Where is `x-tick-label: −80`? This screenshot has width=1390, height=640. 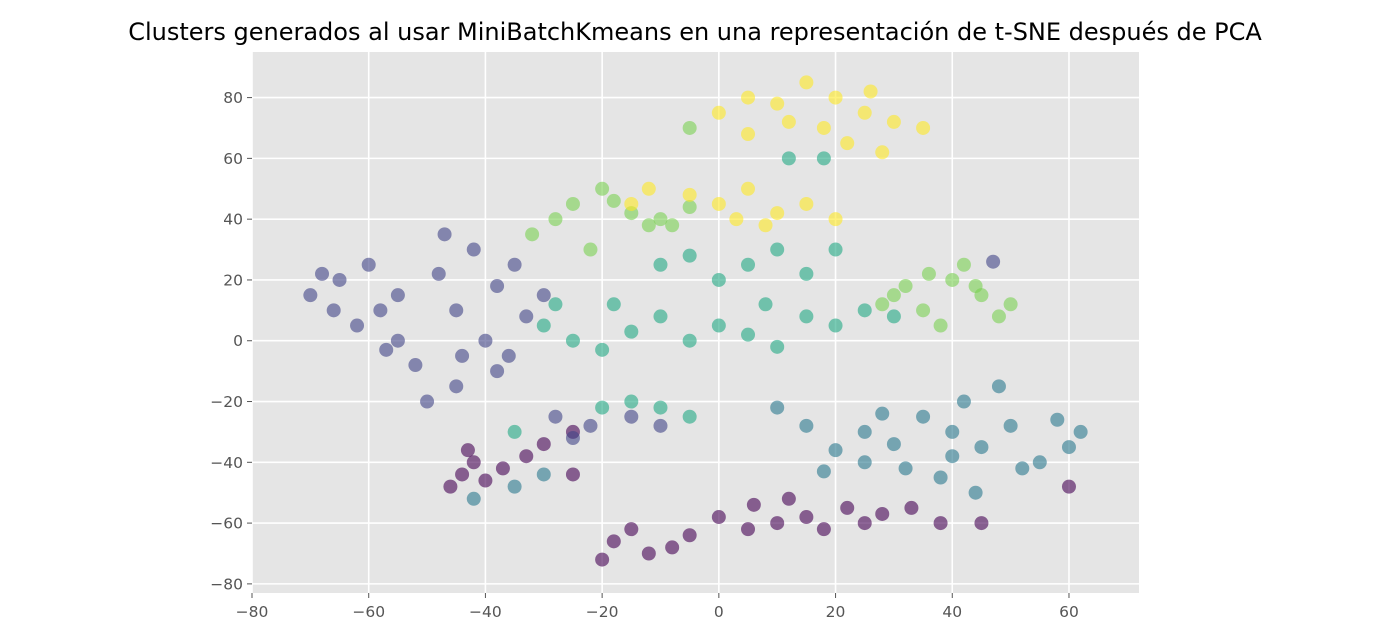 x-tick-label: −80 is located at coordinates (252, 612).